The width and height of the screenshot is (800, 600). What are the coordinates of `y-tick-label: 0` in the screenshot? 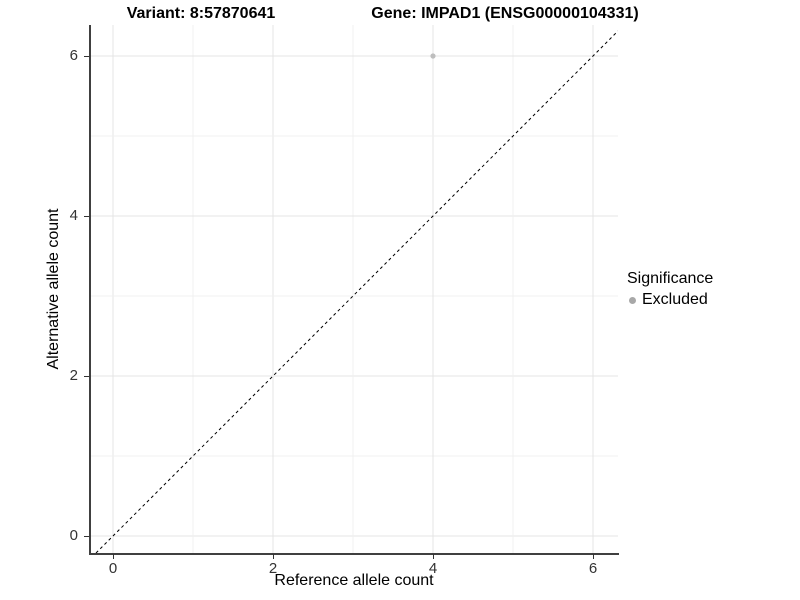 It's located at (73, 535).